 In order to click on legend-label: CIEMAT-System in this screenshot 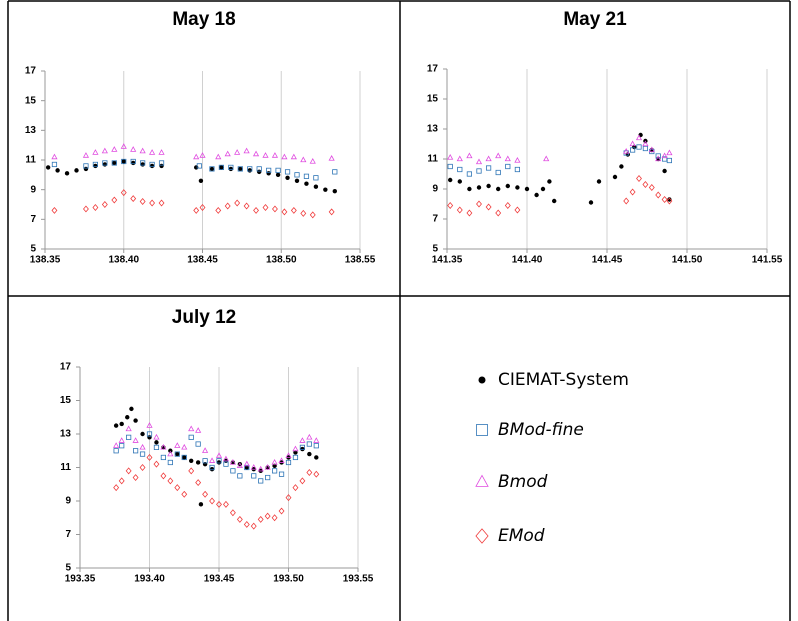, I will do `click(563, 380)`.